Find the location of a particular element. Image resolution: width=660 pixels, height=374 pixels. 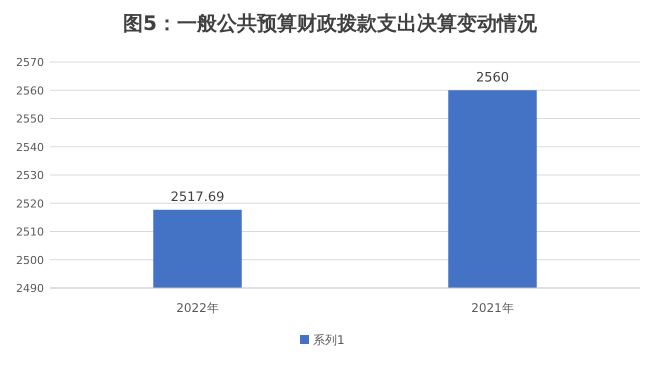

x-tick-label: 2022年 is located at coordinates (197, 308).